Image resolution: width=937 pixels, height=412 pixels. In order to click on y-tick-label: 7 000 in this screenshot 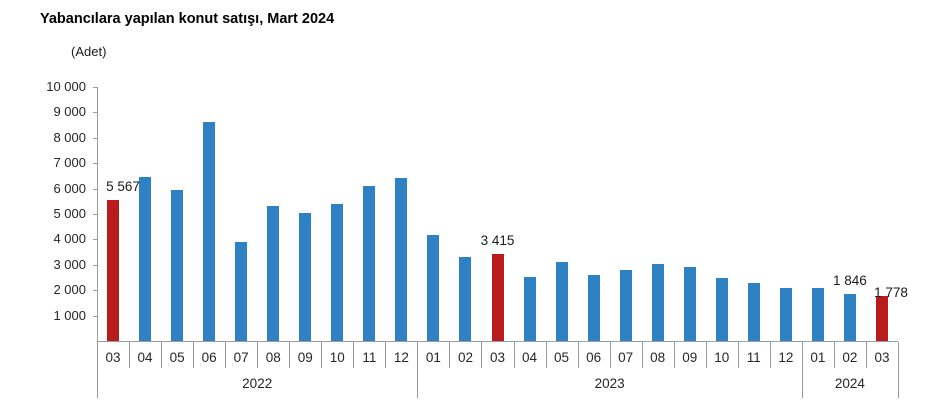, I will do `click(69, 163)`.